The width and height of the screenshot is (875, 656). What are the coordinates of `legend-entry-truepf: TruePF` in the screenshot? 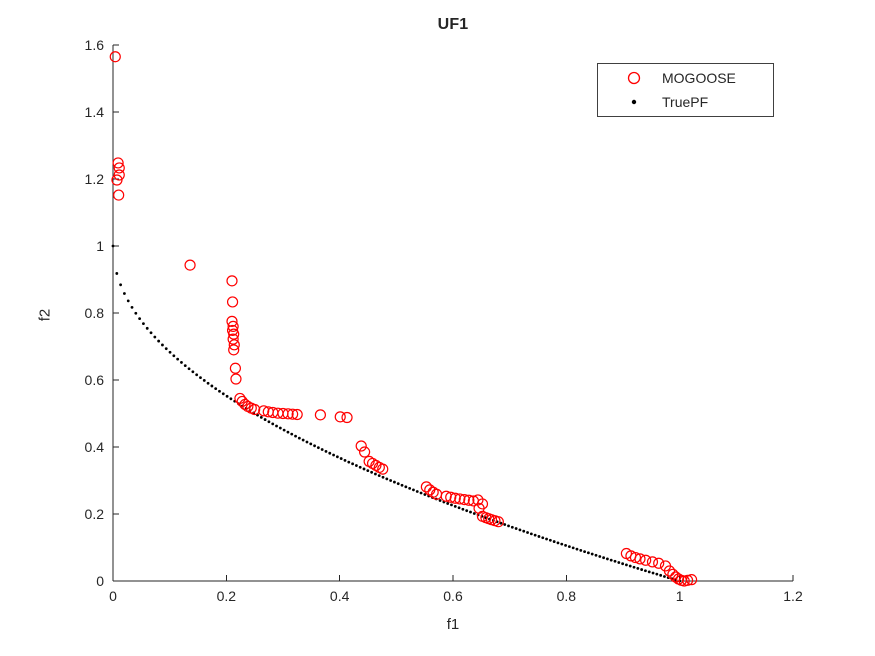 It's located at (685, 102).